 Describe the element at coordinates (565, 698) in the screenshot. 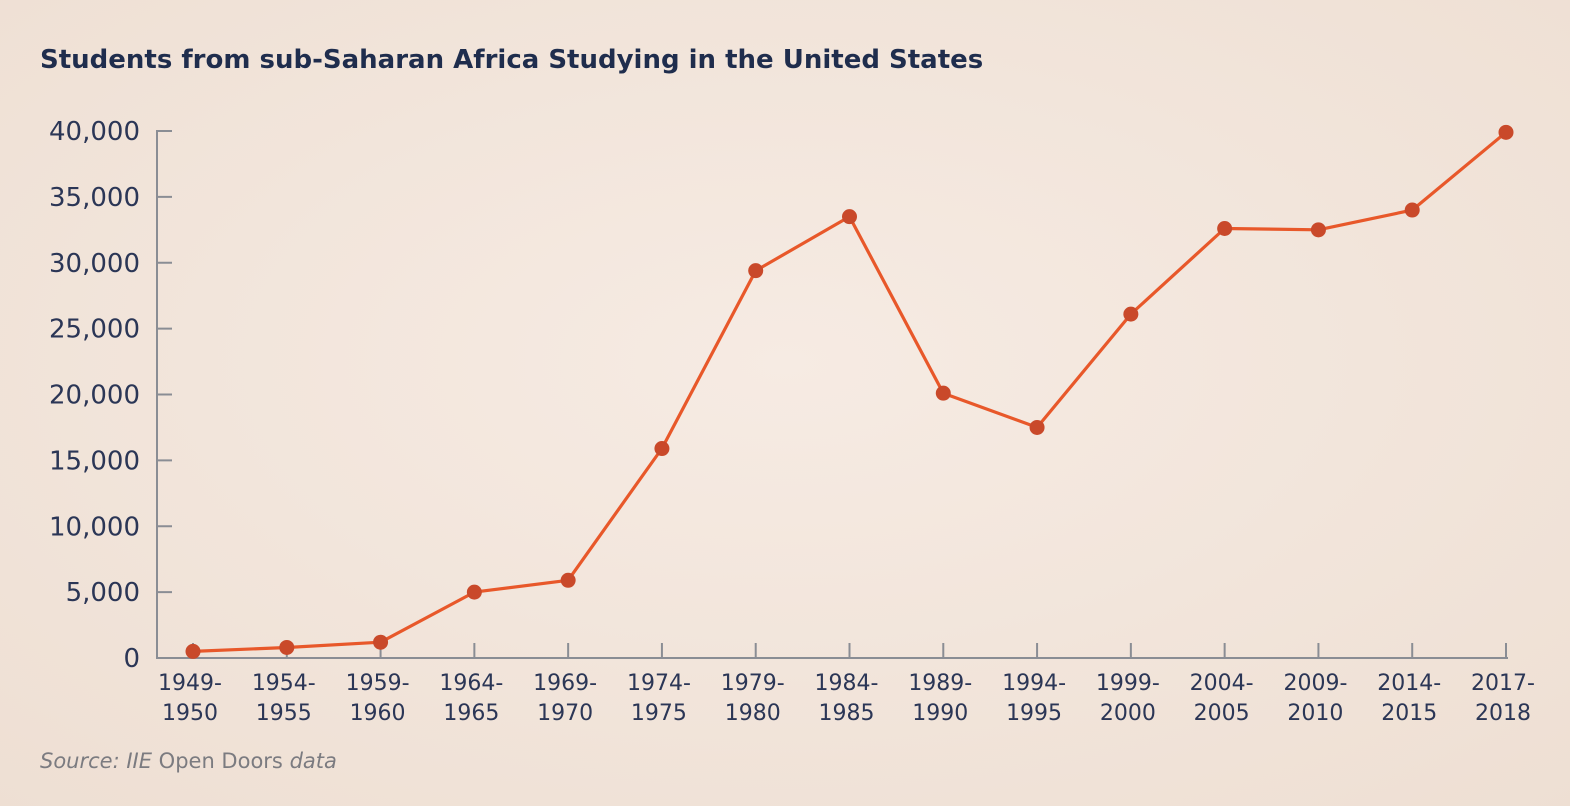

I see `x-tick-label: 1969-1970` at that location.